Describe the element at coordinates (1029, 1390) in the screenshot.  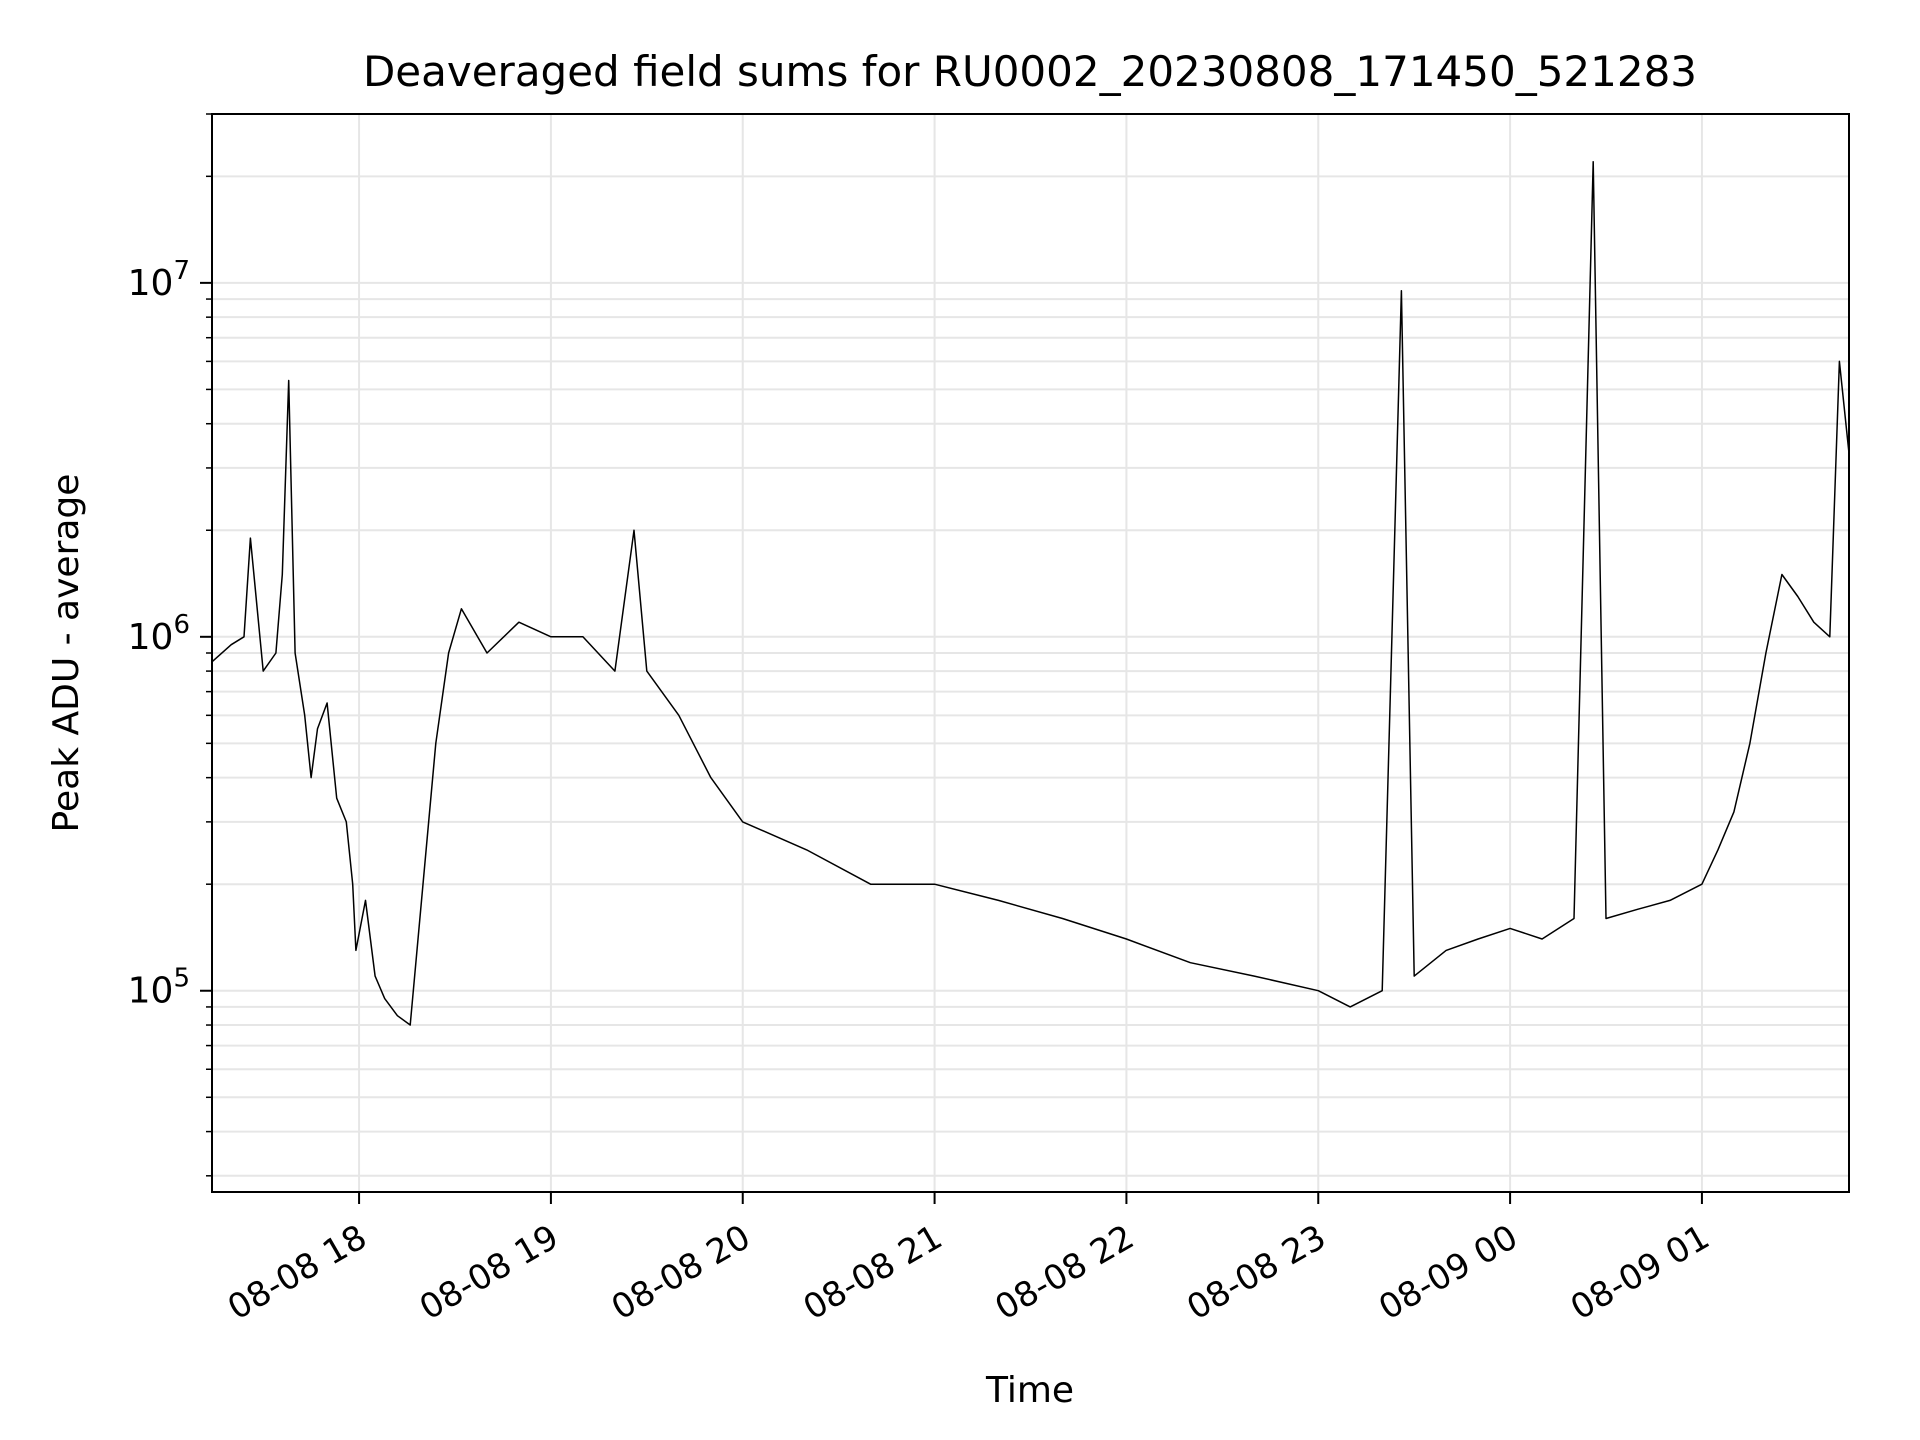
I see `x-axis-label: Time` at that location.